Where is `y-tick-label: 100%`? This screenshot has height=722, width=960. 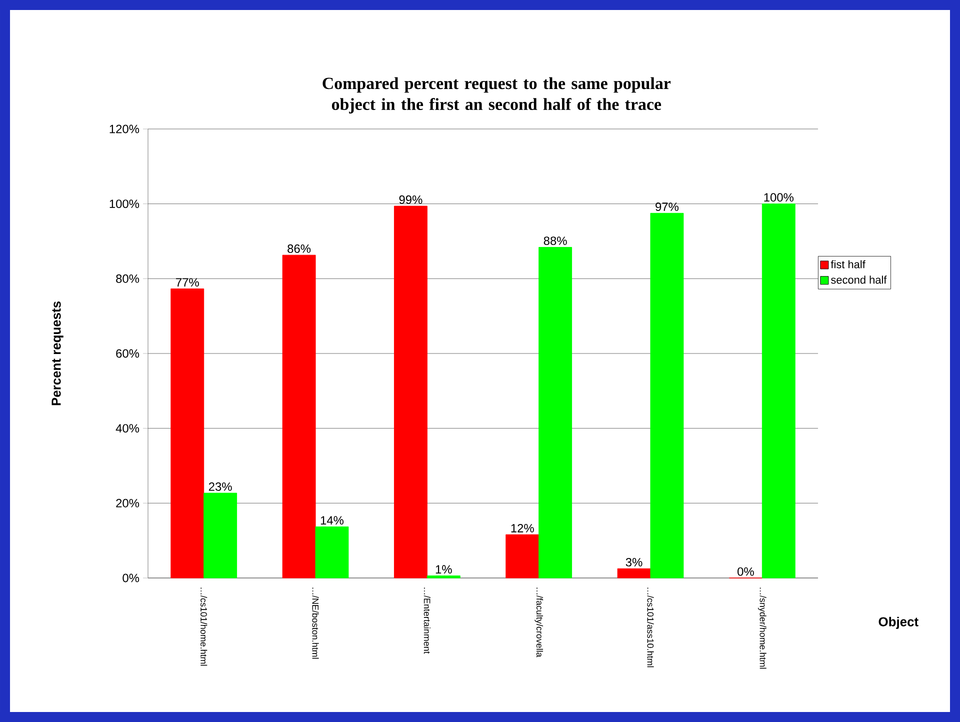
y-tick-label: 100% is located at coordinates (125, 204).